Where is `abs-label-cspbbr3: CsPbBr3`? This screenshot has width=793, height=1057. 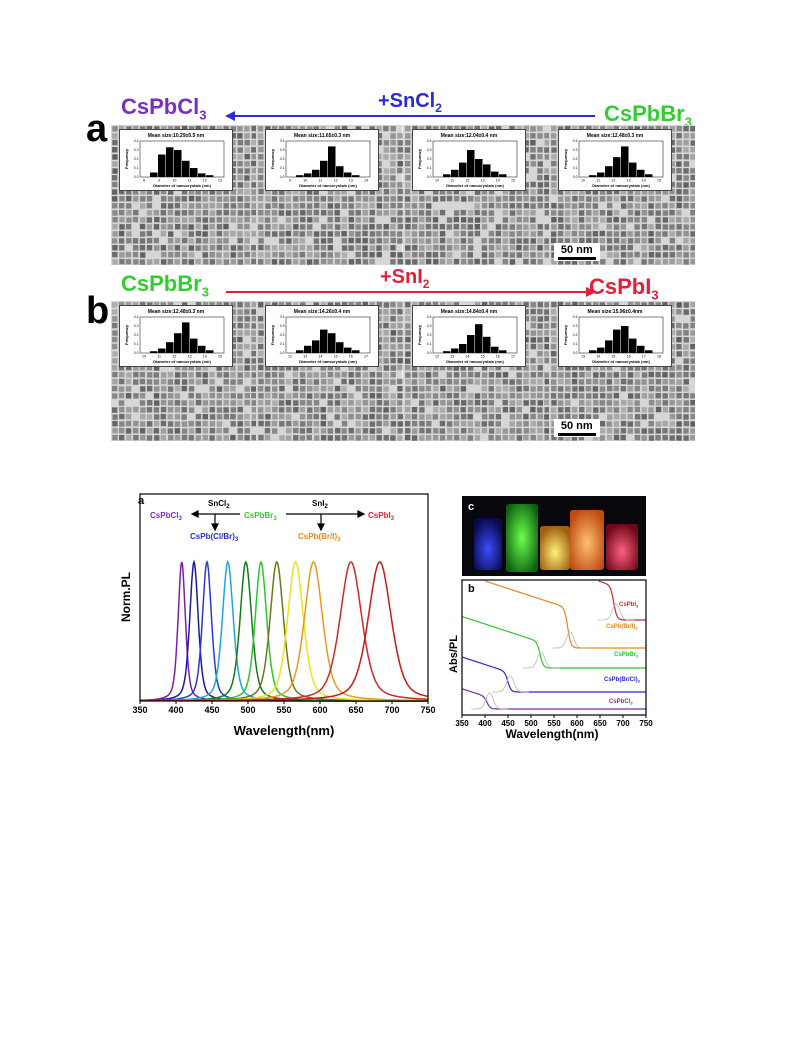
abs-label-cspbbr3: CsPbBr3 is located at coordinates (626, 655).